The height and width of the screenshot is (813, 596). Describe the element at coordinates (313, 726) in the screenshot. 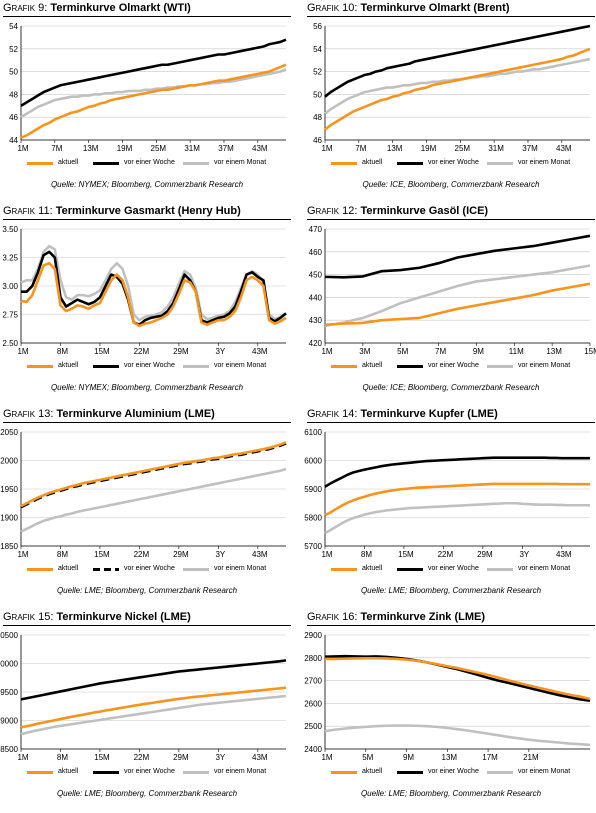

I see `y-tick-label: 2500` at that location.